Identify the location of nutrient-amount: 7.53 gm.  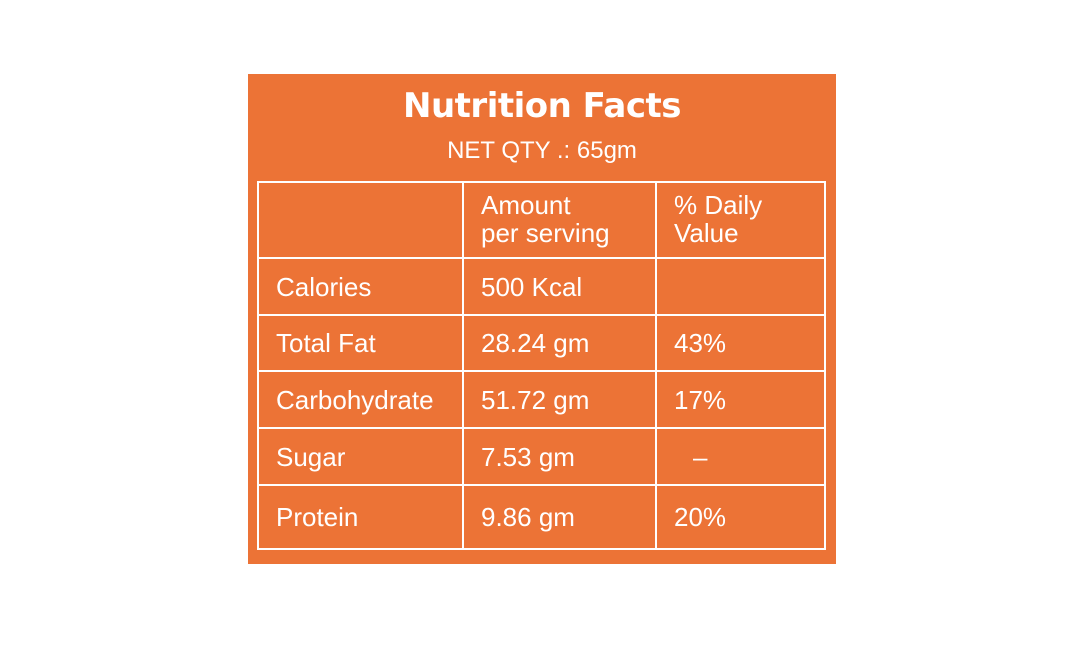
(559, 456).